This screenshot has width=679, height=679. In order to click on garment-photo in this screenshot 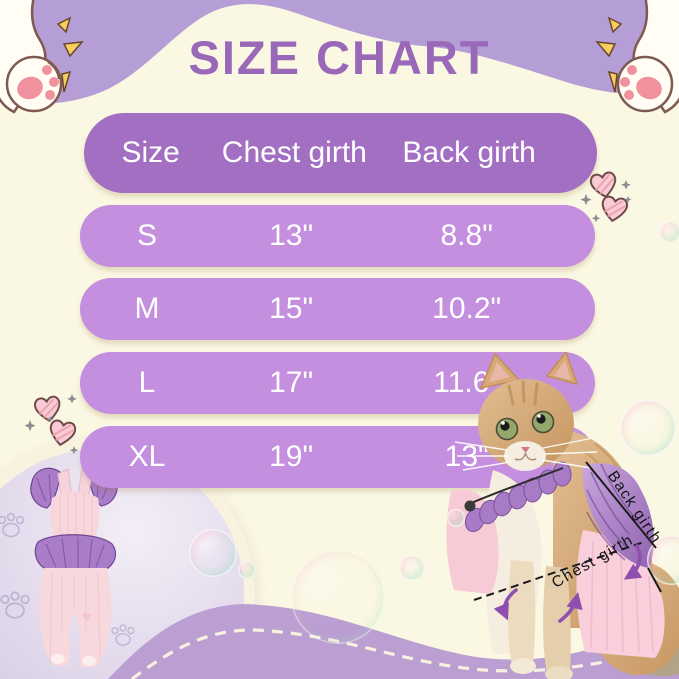, I will do `click(74, 566)`.